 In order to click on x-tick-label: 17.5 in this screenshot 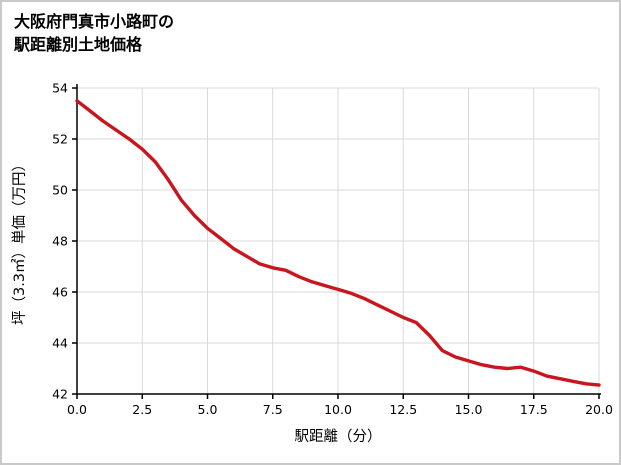, I will do `click(534, 409)`.